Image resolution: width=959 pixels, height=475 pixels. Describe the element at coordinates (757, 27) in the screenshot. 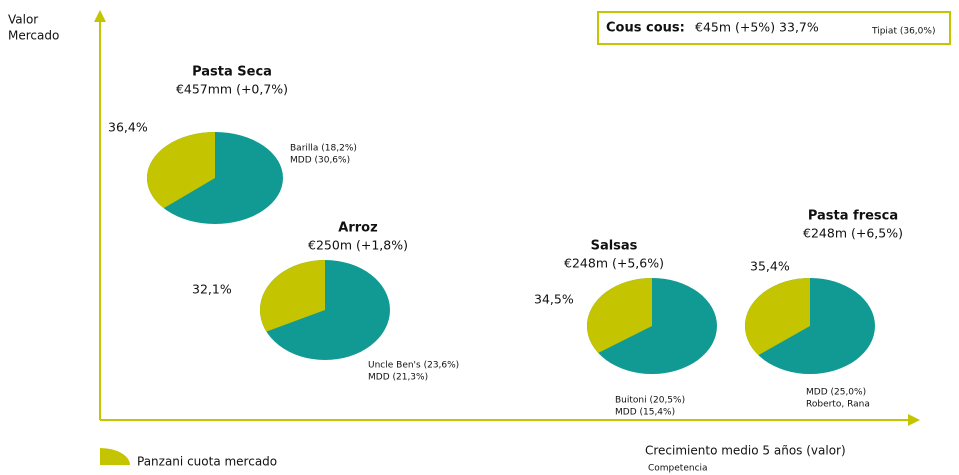

I see `box-detail: €45m (+5%) 33,7%` at that location.